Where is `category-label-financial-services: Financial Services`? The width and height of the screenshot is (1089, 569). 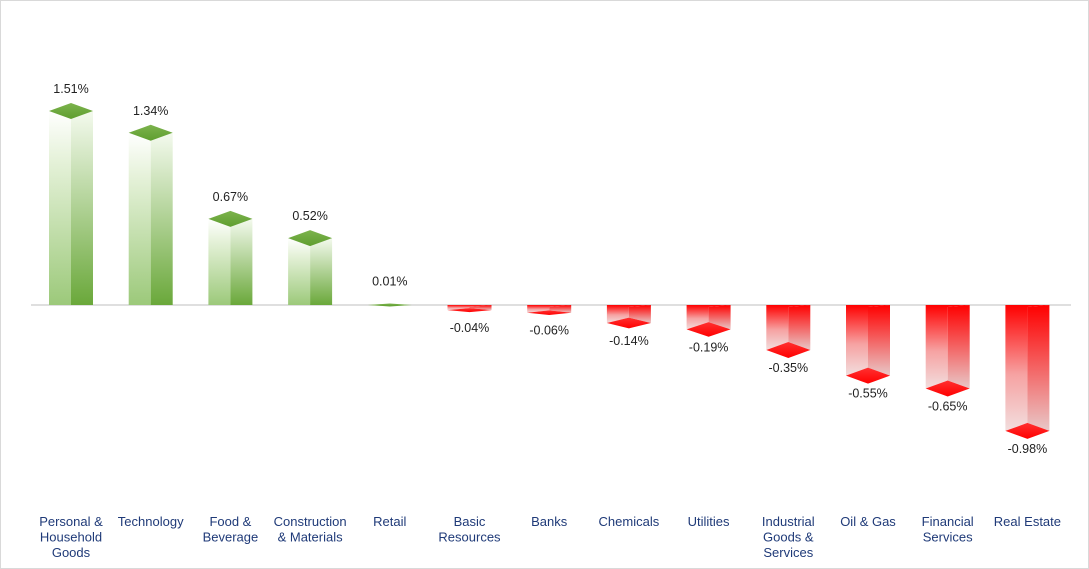
category-label-financial-services: Financial Services is located at coordinates (948, 529).